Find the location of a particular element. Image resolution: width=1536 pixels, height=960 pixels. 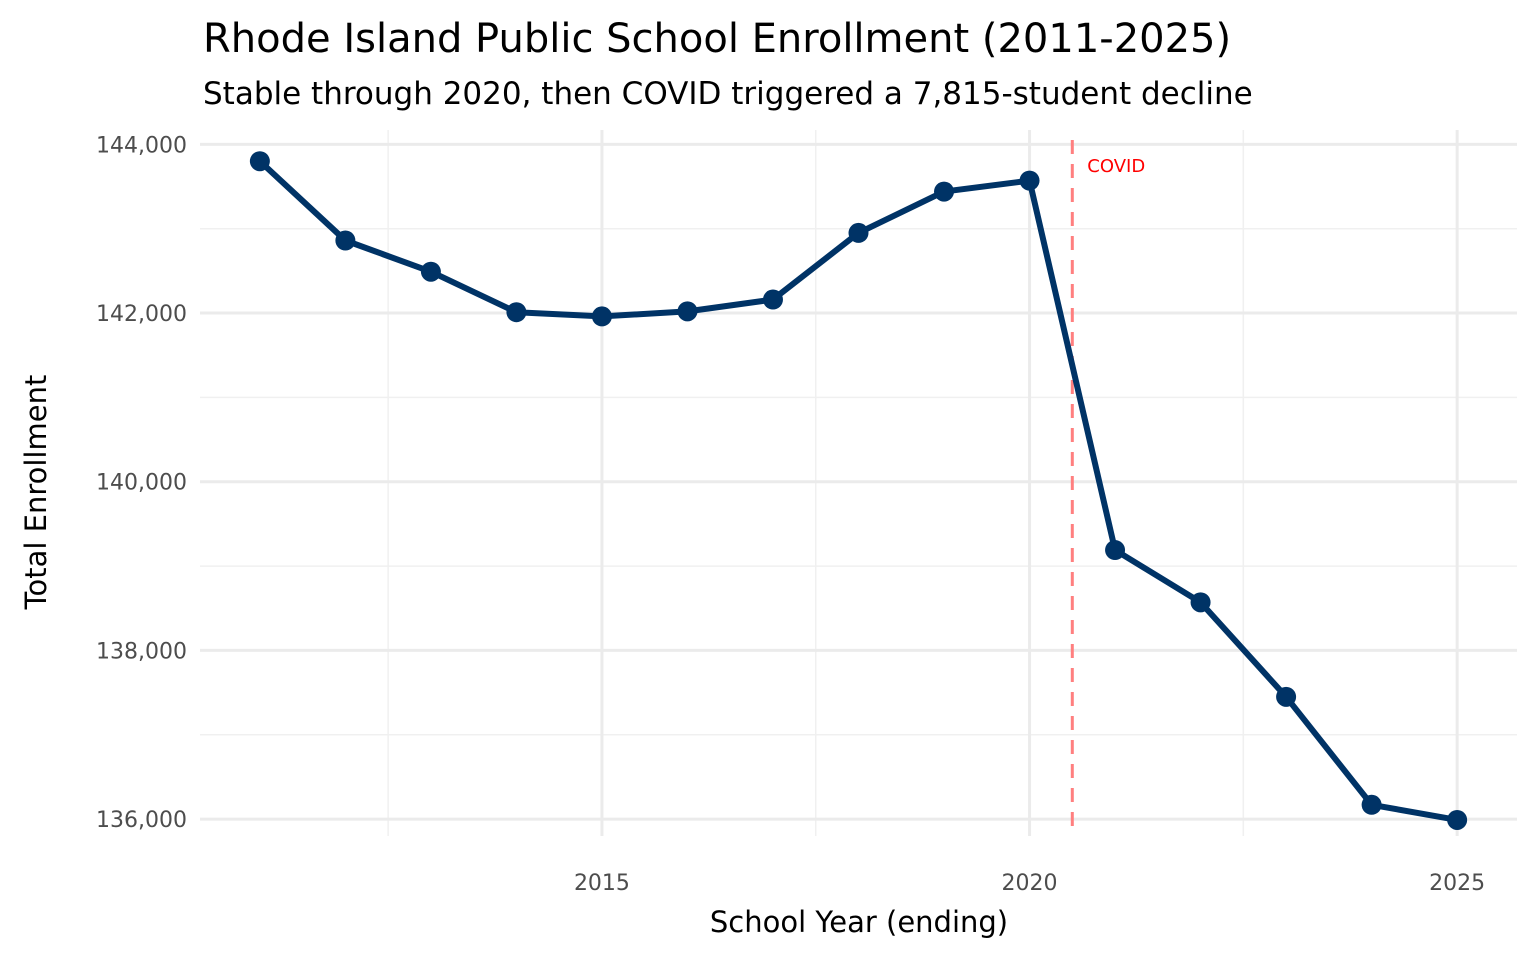

data-point-2018 is located at coordinates (858, 232).